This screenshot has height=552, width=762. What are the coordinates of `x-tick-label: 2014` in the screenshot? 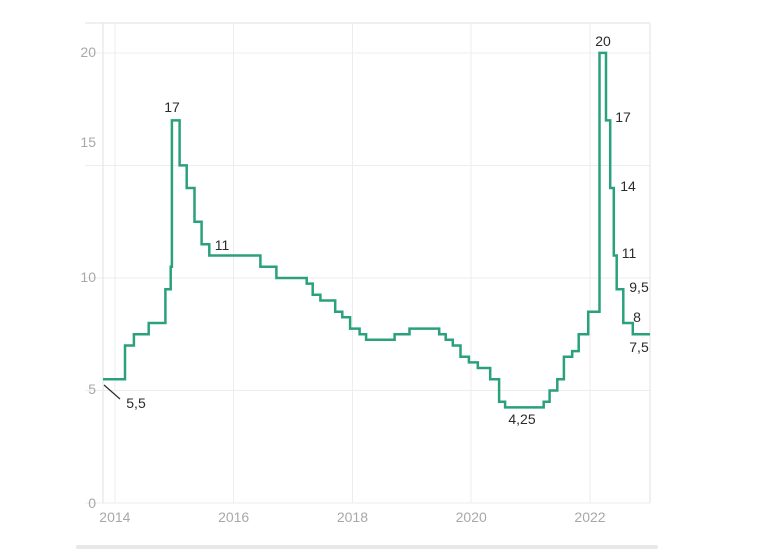 It's located at (114, 517).